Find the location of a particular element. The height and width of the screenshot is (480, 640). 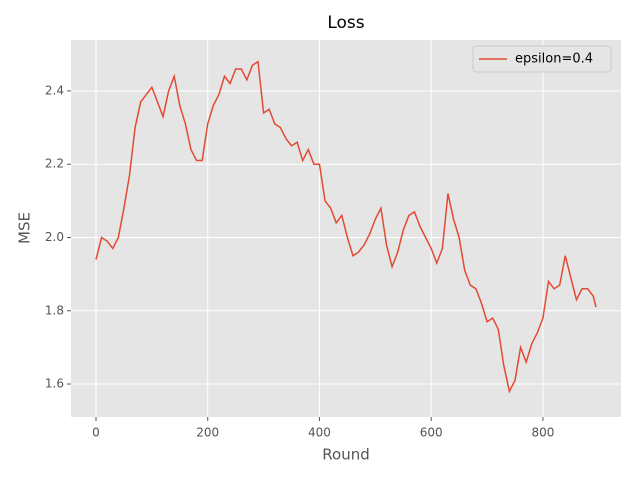

chart-title: Loss is located at coordinates (345, 23).